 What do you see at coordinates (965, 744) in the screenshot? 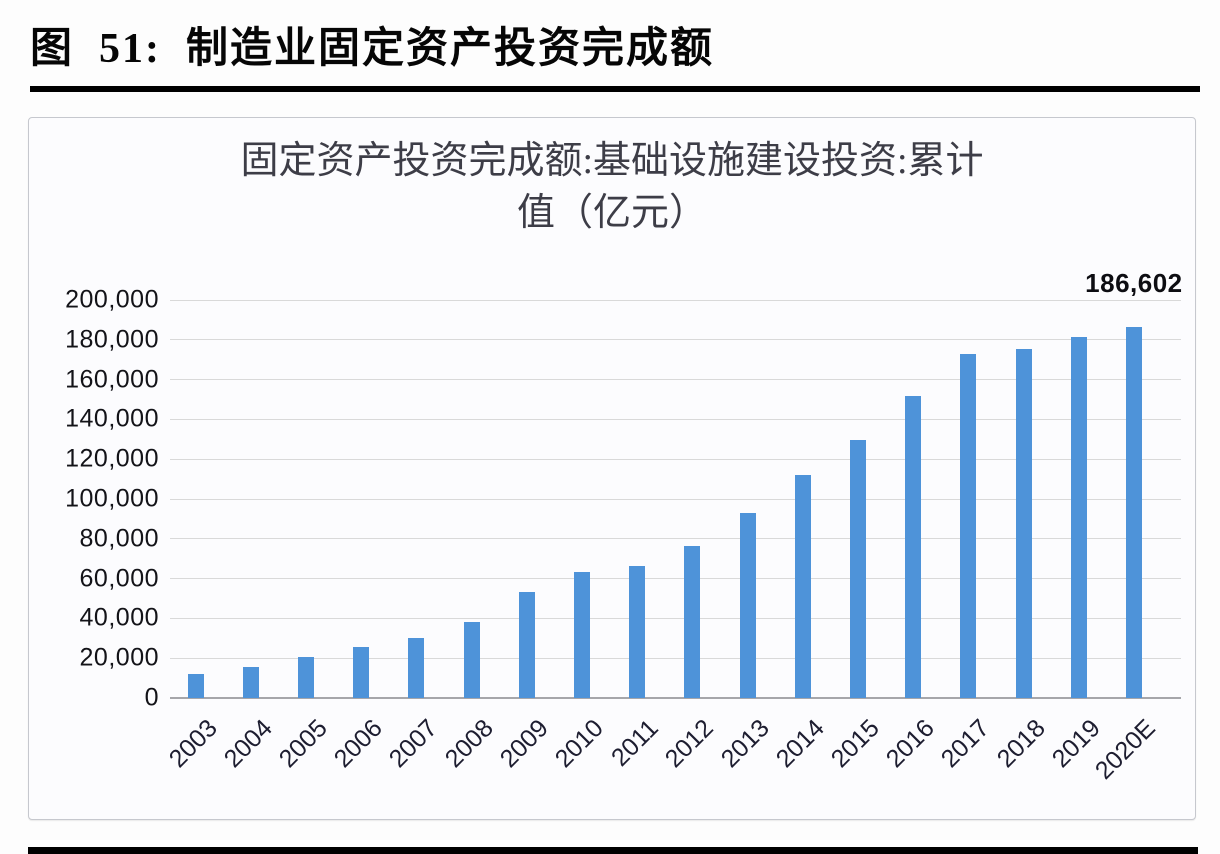
I see `x-tick-label: 2017` at bounding box center [965, 744].